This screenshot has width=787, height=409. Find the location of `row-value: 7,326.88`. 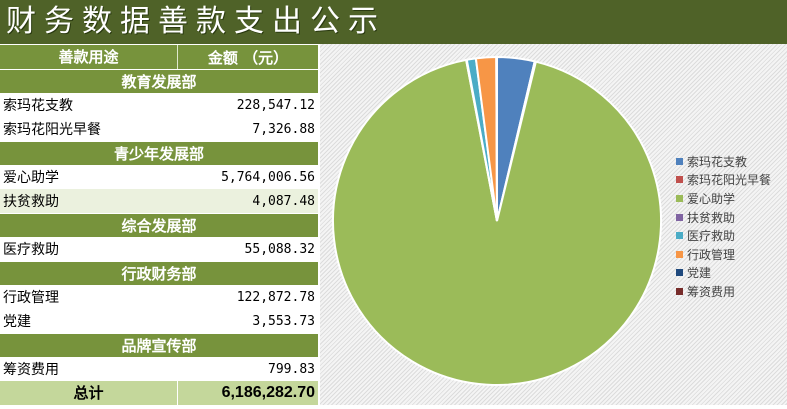

row-value: 7,326.88 is located at coordinates (283, 129).